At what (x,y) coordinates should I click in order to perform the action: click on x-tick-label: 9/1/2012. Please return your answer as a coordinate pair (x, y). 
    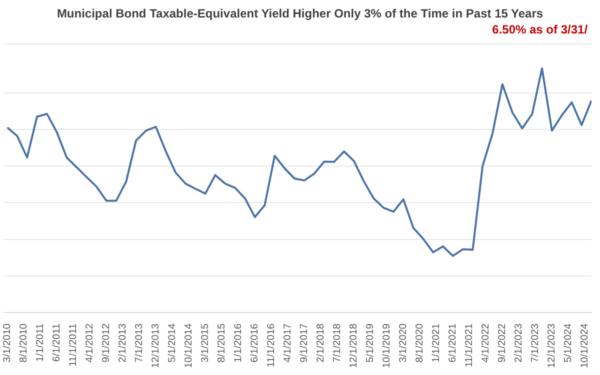
    Looking at the image, I should click on (106, 342).